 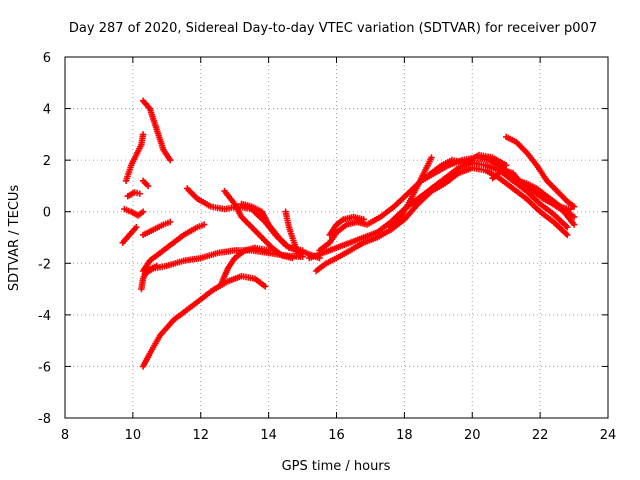 I want to click on y-tick-label: 4, so click(x=47, y=110).